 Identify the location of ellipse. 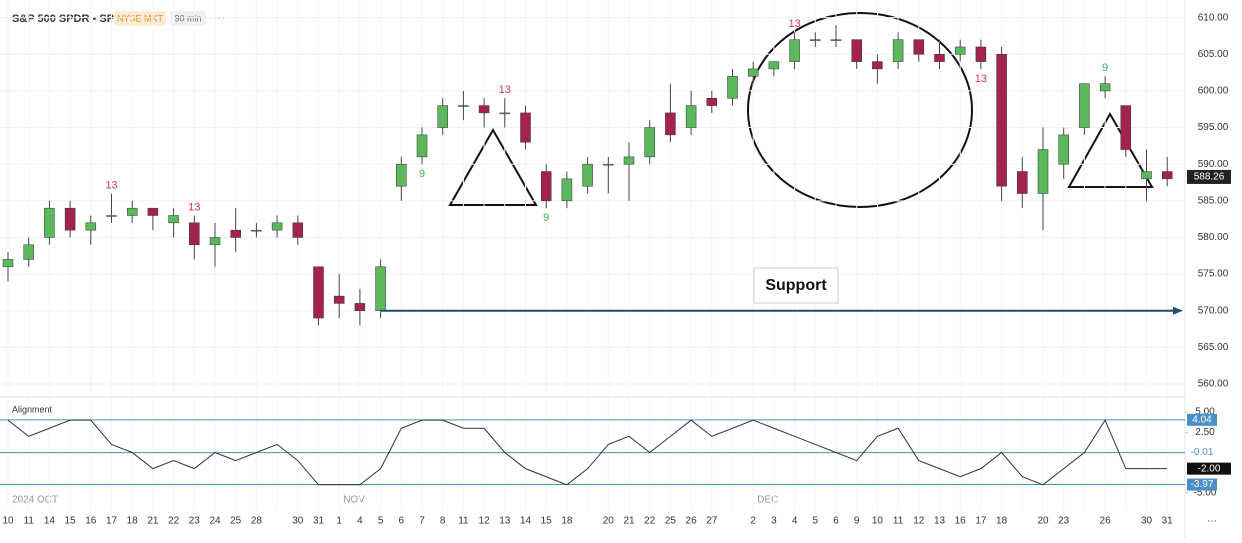
(860, 110).